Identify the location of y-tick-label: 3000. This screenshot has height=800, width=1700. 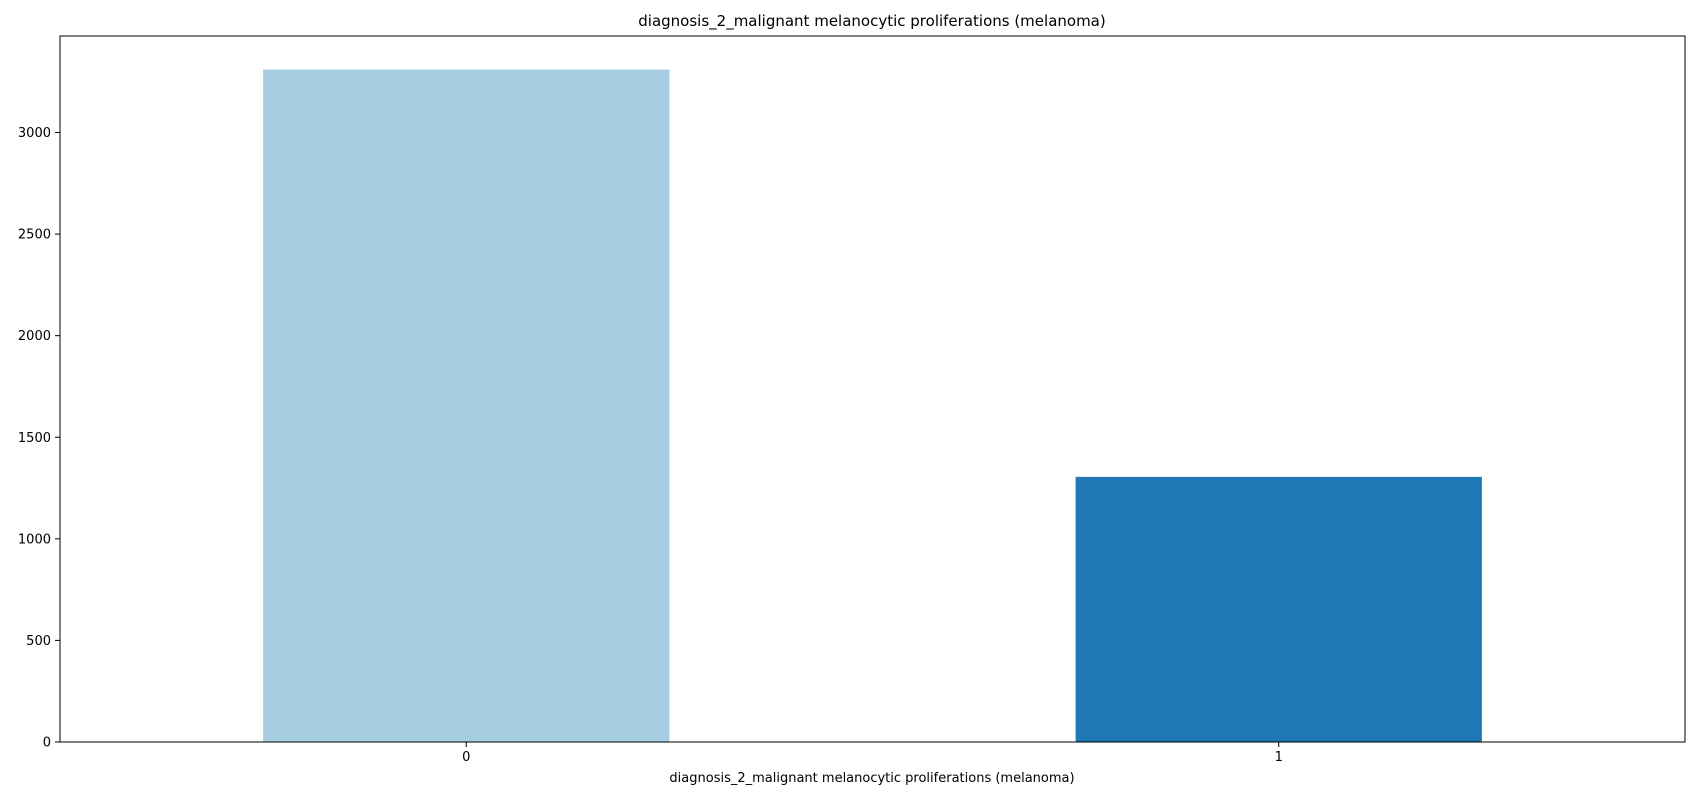
(34, 133).